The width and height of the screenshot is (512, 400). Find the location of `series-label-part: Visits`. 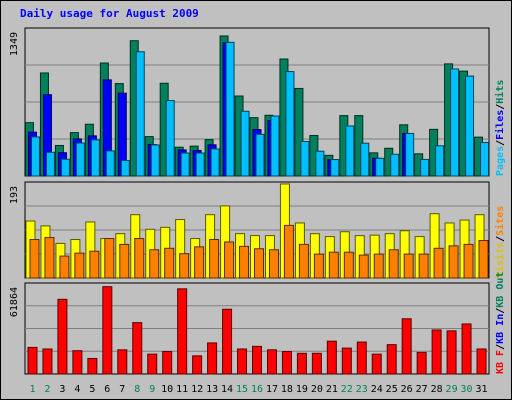

series-label-part: Visits is located at coordinates (500, 260).